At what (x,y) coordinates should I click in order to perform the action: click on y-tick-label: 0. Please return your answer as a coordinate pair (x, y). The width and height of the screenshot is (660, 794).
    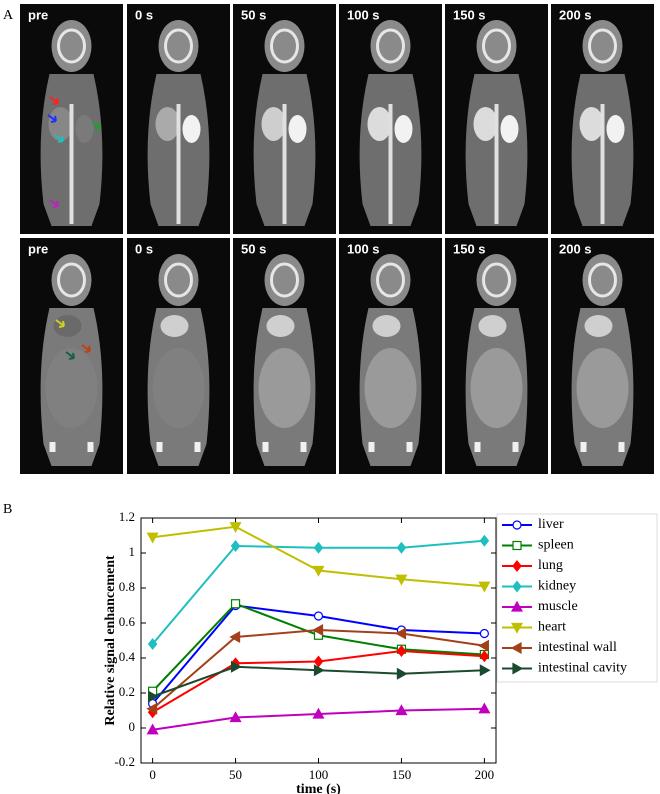
    Looking at the image, I should click on (132, 726).